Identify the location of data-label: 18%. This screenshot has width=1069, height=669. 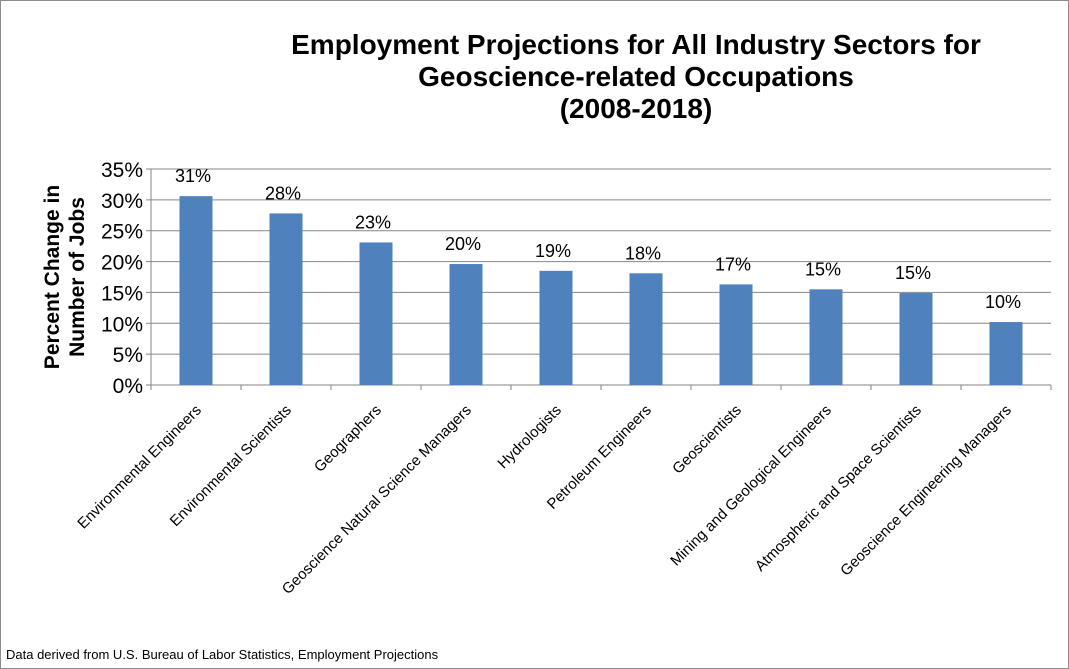
(643, 253).